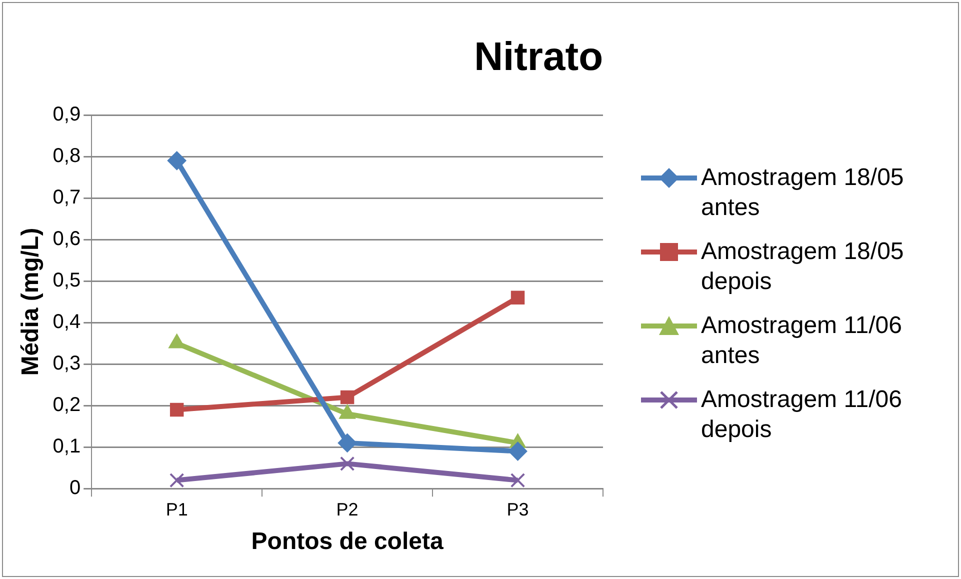  Describe the element at coordinates (66, 281) in the screenshot. I see `y-tick-label: 0,5` at that location.